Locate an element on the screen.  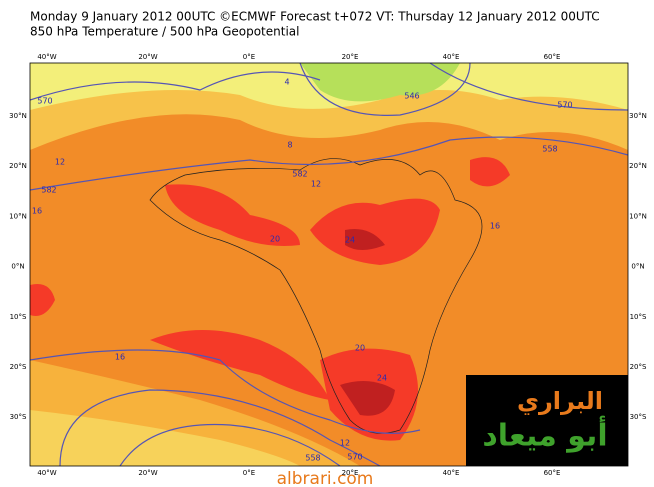
south-mild is located at coordinates (165, 438).